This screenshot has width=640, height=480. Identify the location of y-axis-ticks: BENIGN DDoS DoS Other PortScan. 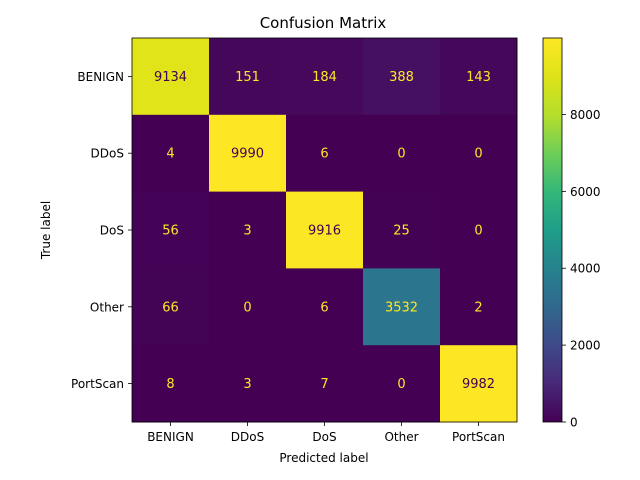
(101, 230).